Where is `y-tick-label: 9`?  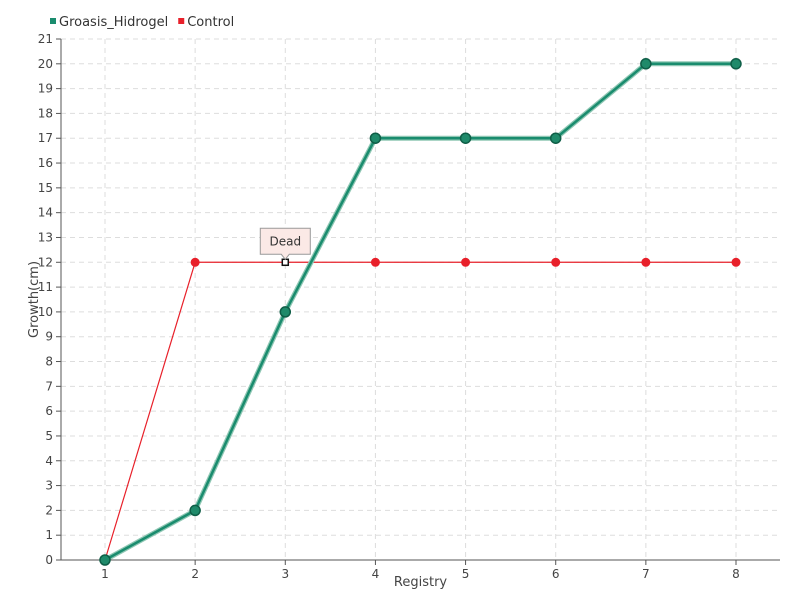 y-tick-label: 9 is located at coordinates (49, 337).